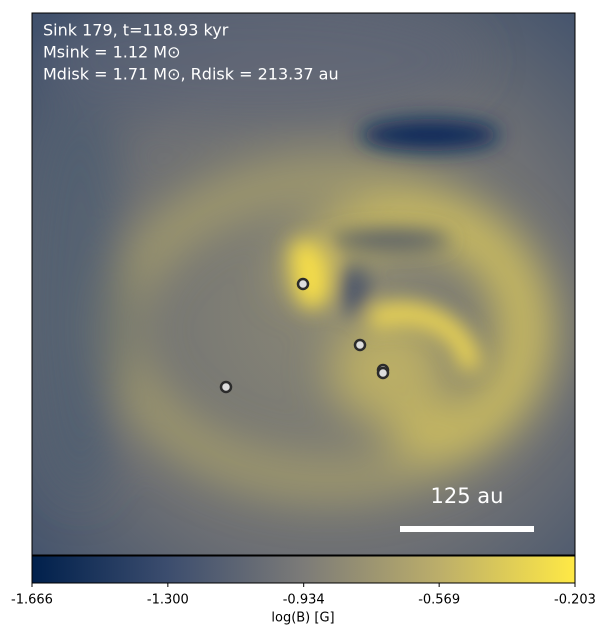 This screenshot has height=640, width=607. I want to click on annotation: Sink 179, t=118.93 kyr, so click(136, 30).